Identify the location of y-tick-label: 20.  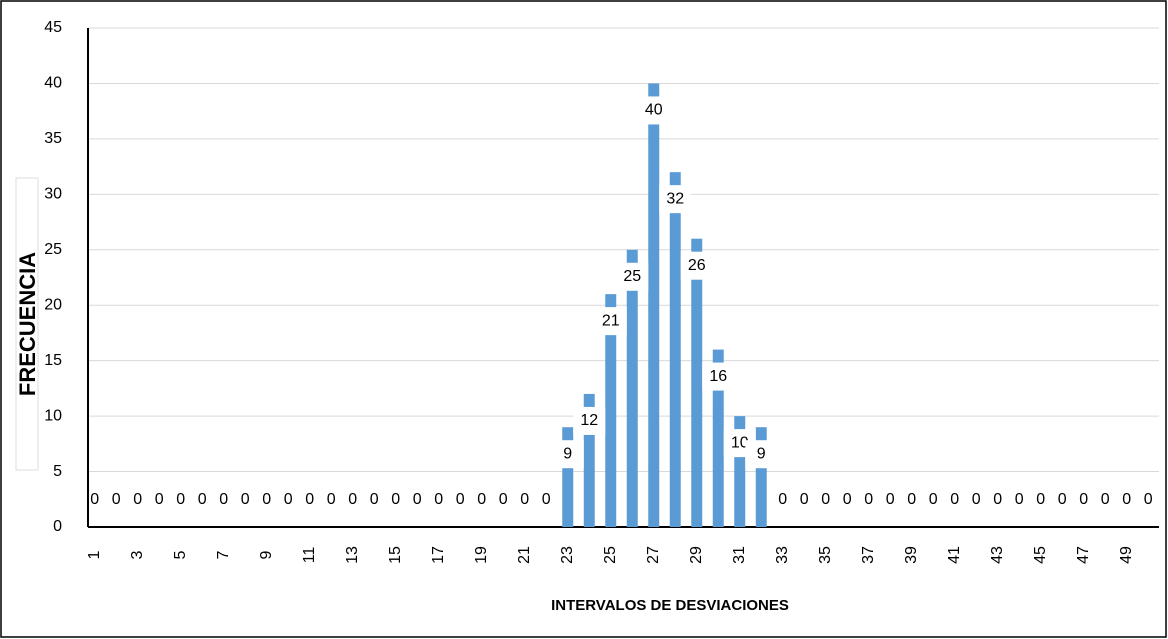
(53, 304).